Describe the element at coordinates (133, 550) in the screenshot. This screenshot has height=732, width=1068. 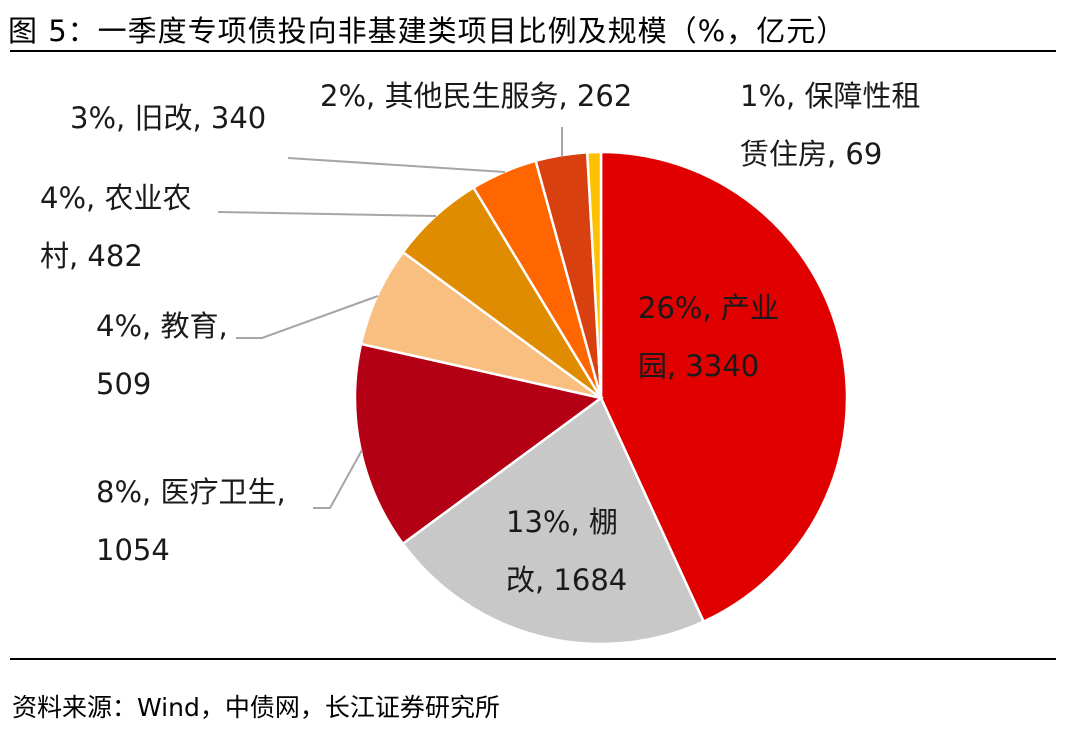
I see `slice-label-2-line-1: 1054` at that location.